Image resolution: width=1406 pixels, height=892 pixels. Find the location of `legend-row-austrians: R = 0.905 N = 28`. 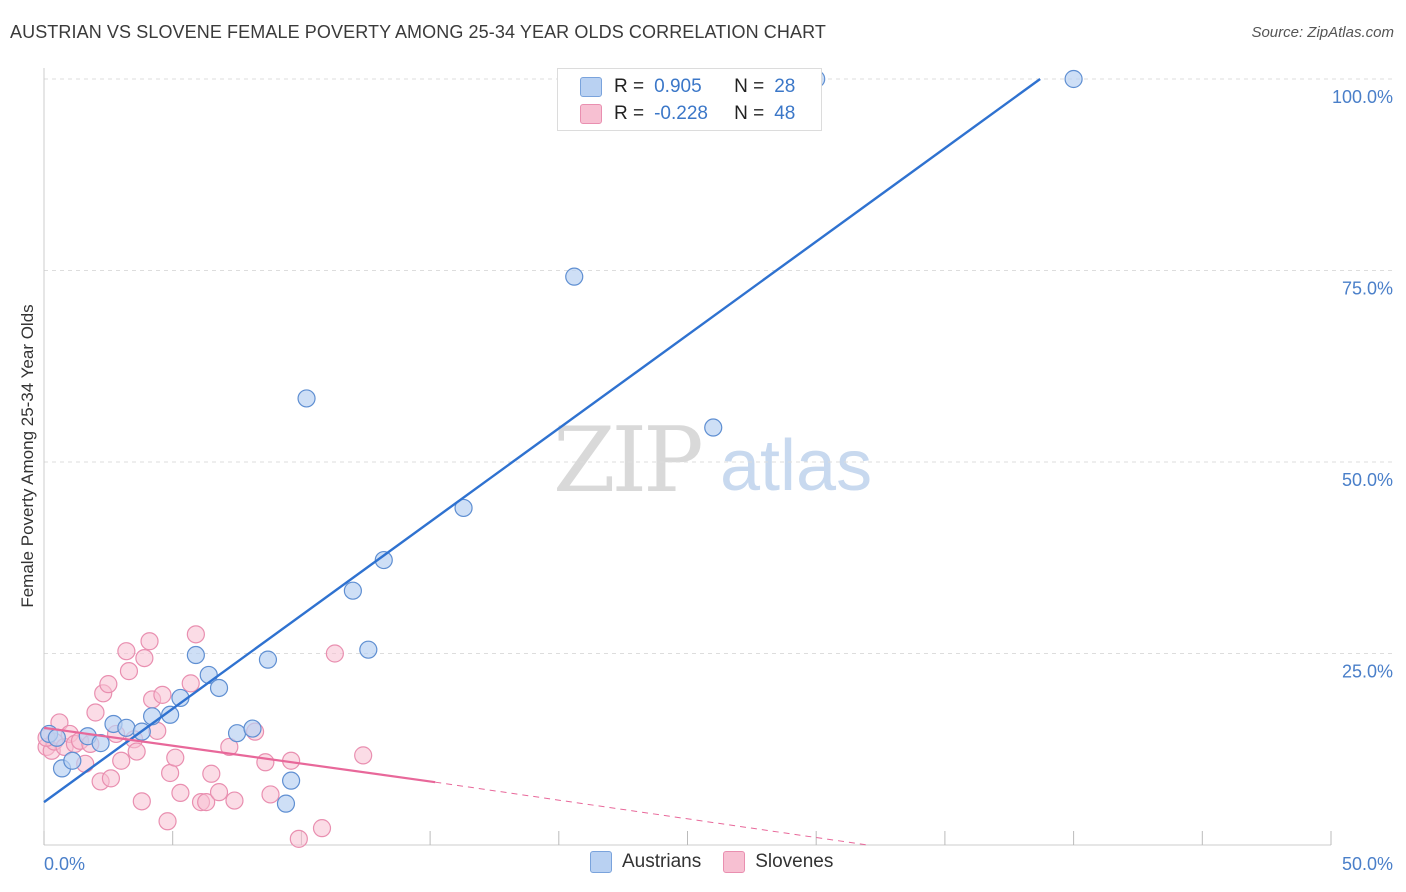

legend-row-austrians: R = 0.905 N = 28 is located at coordinates (687, 87).